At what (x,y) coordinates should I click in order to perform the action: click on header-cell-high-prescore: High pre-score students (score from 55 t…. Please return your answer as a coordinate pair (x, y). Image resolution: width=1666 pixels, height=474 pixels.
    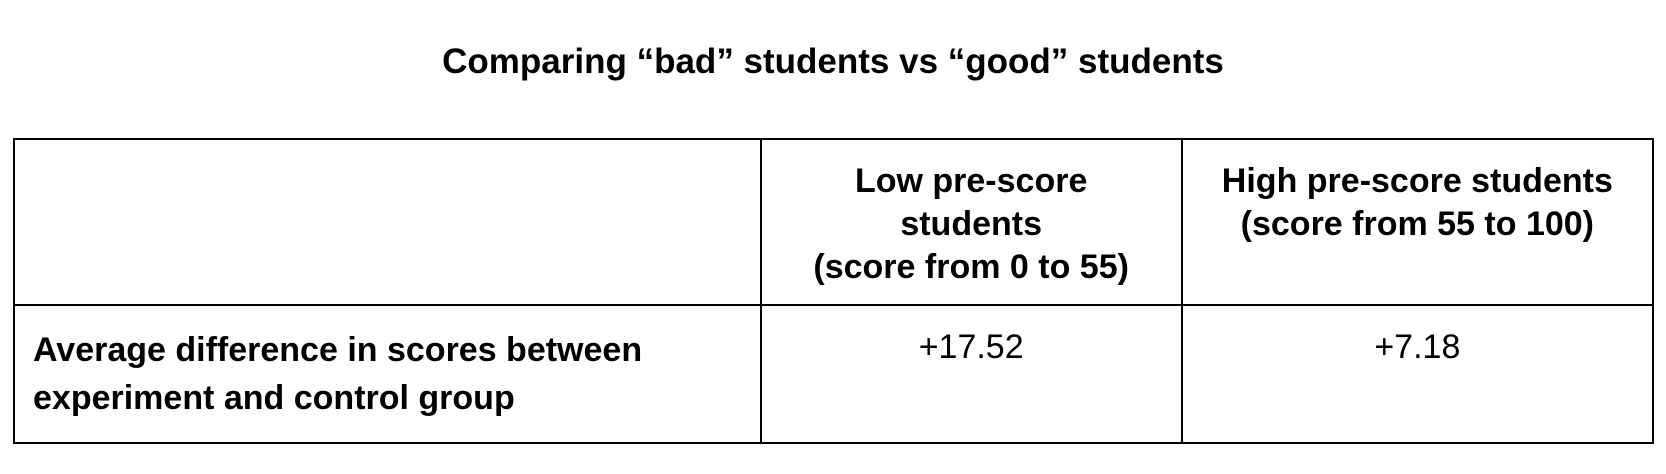
    Looking at the image, I should click on (1417, 222).